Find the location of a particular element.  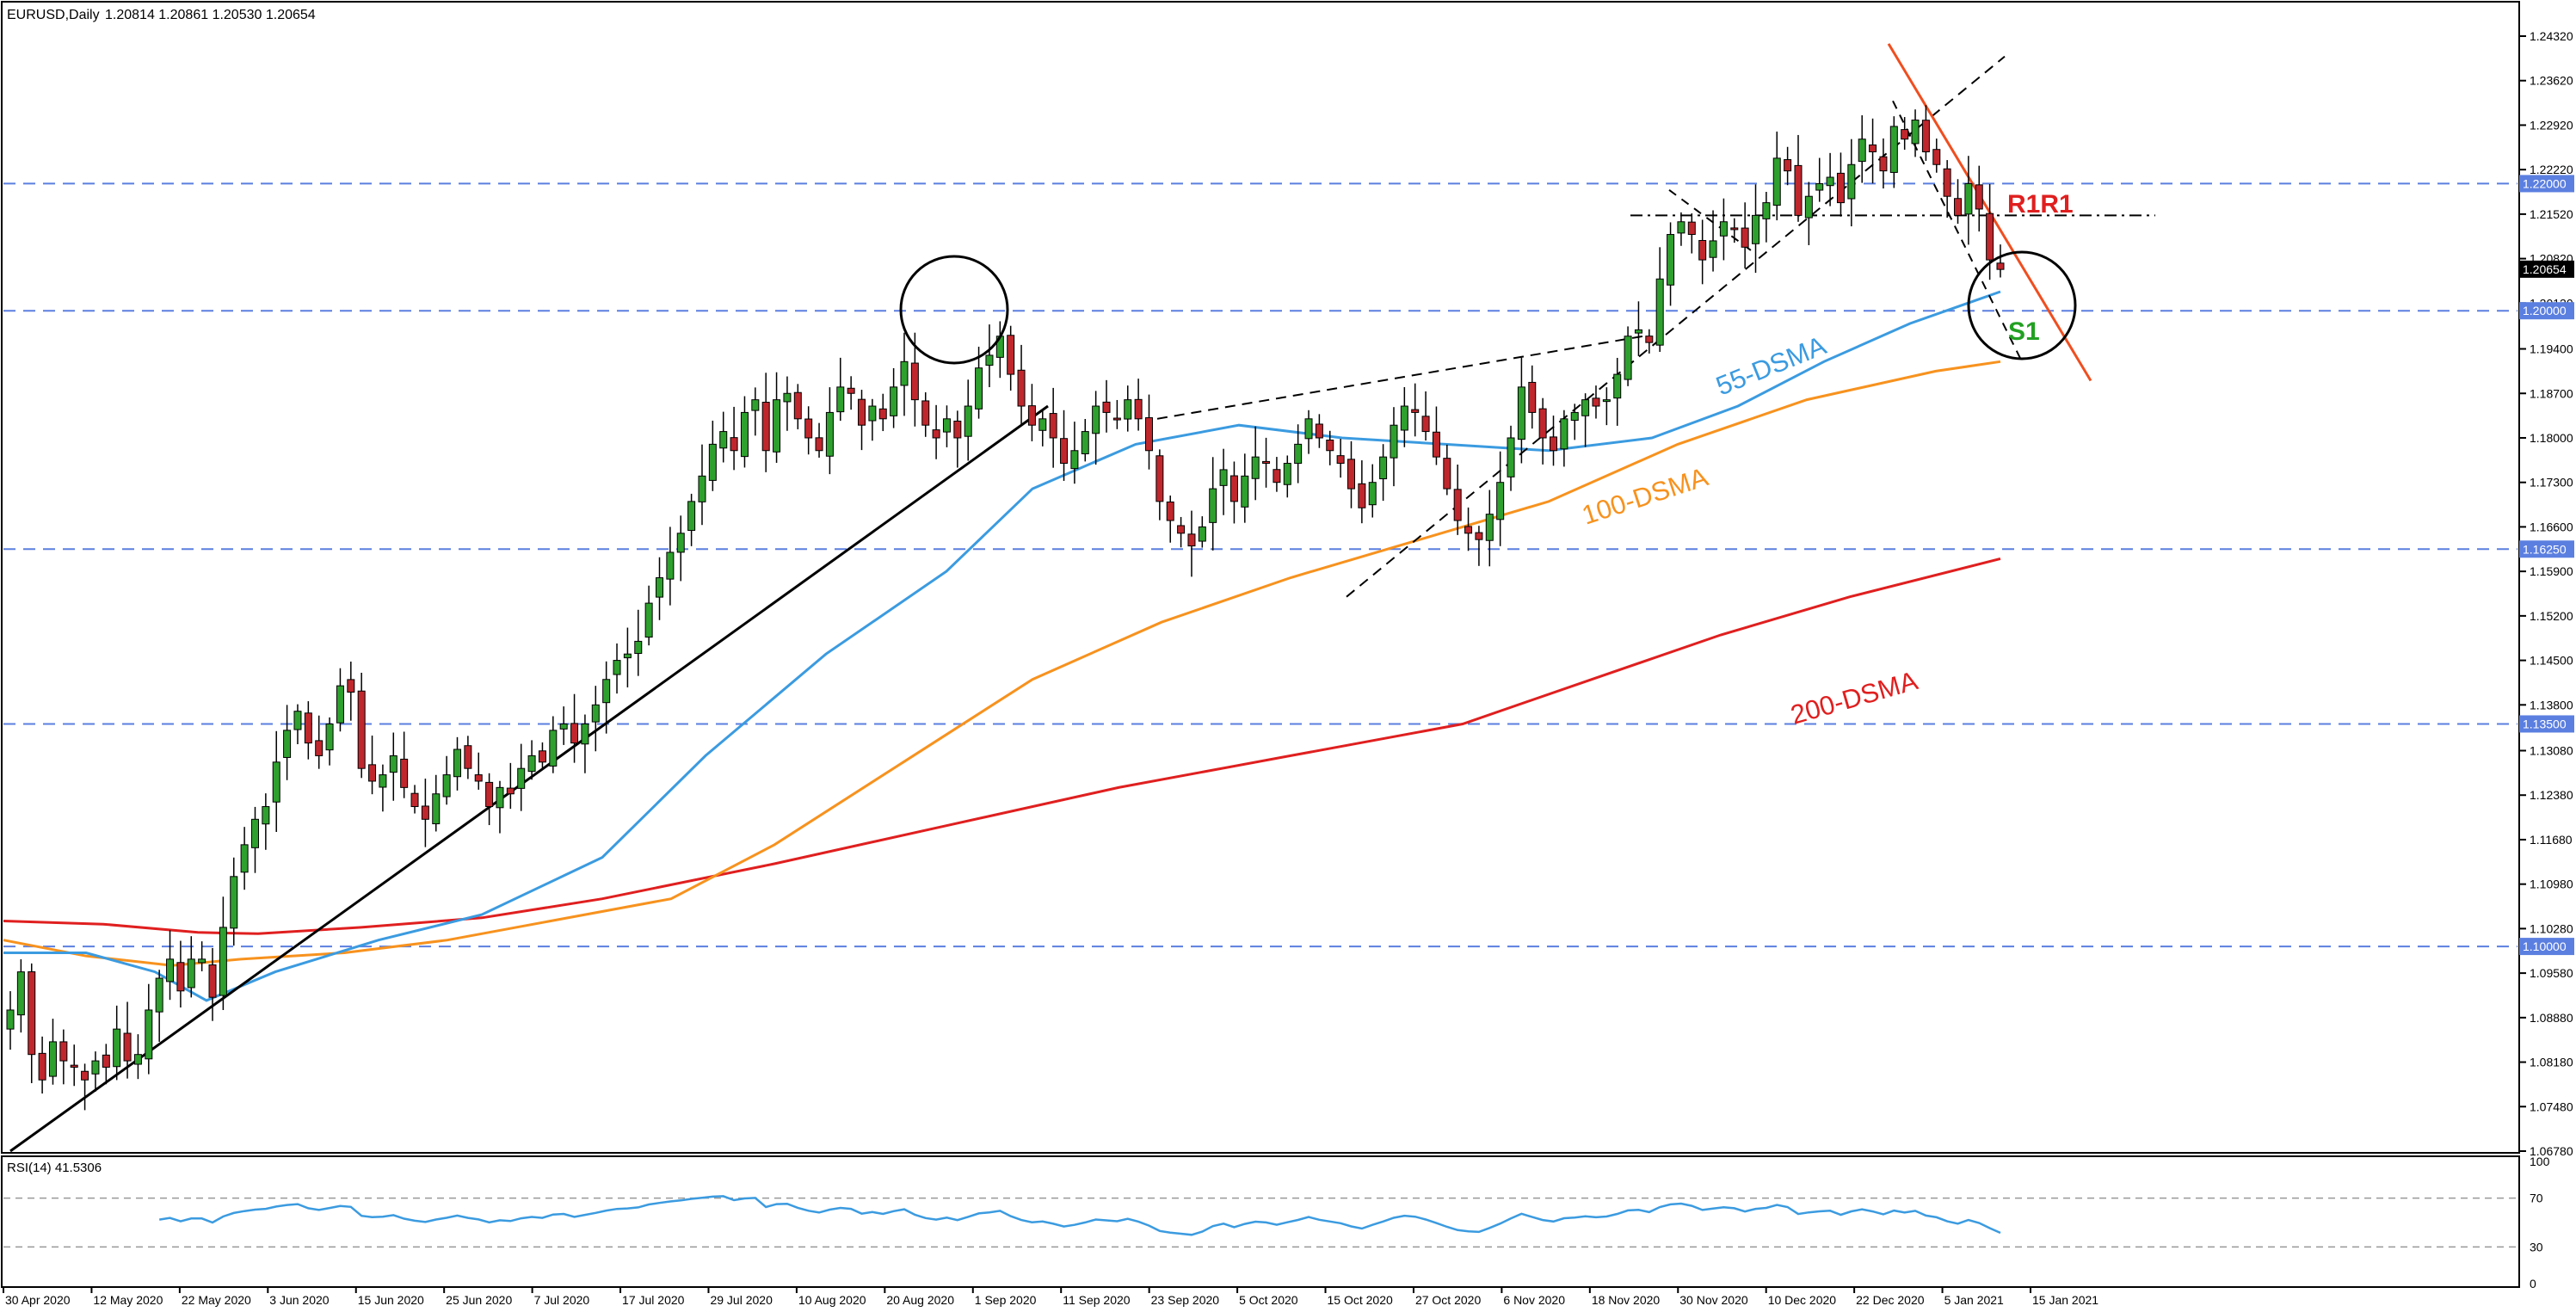

flag-dashed-line is located at coordinates (1712, 222).